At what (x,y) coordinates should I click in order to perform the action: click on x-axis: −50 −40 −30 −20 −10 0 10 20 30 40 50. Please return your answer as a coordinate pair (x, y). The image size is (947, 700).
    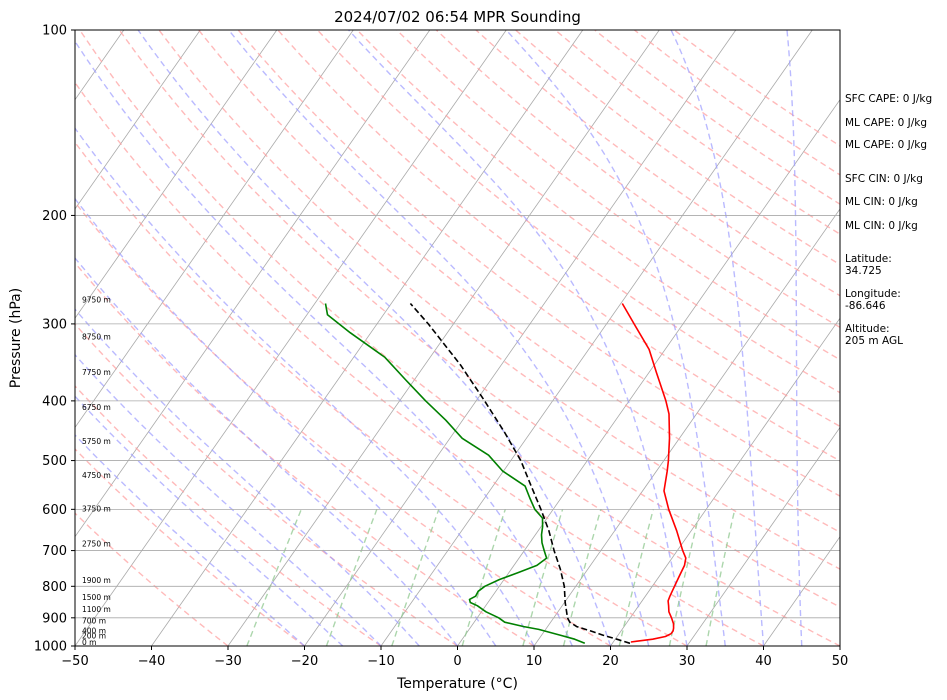
    Looking at the image, I should click on (454, 657).